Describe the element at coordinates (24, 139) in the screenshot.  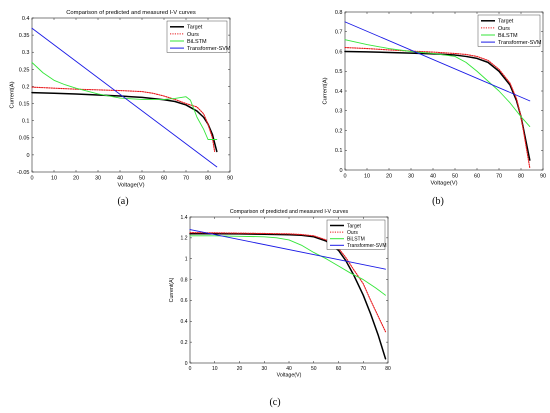
I see `y-tick-label: 0.05` at that location.